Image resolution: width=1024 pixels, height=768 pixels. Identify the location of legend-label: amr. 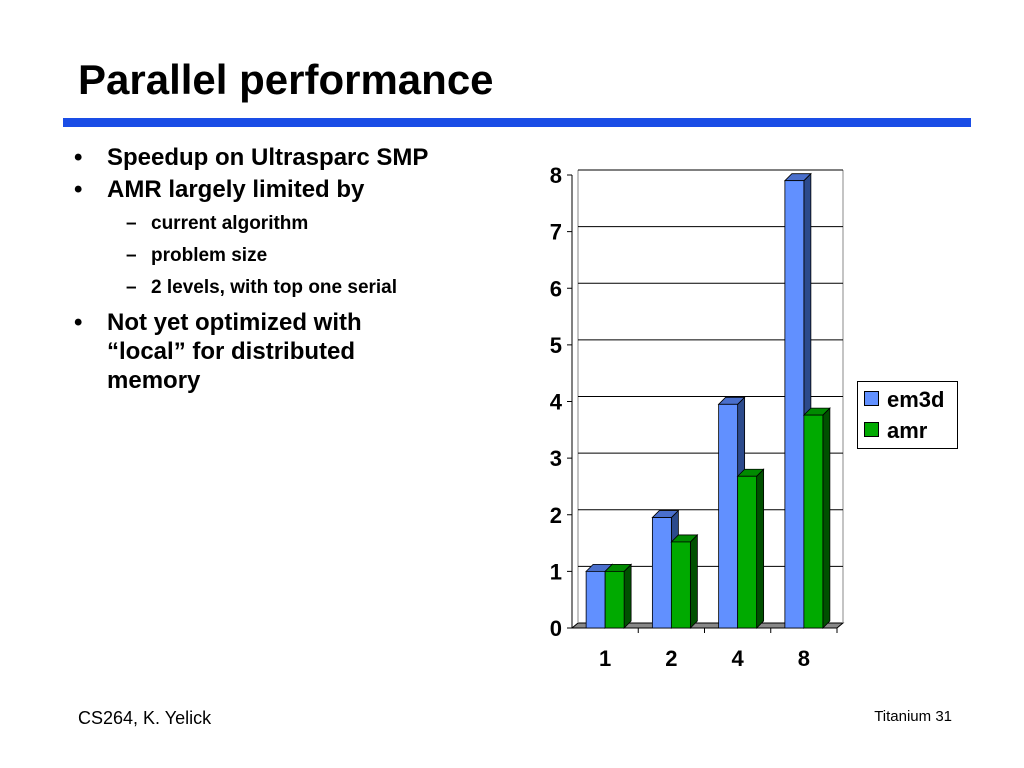
(907, 430).